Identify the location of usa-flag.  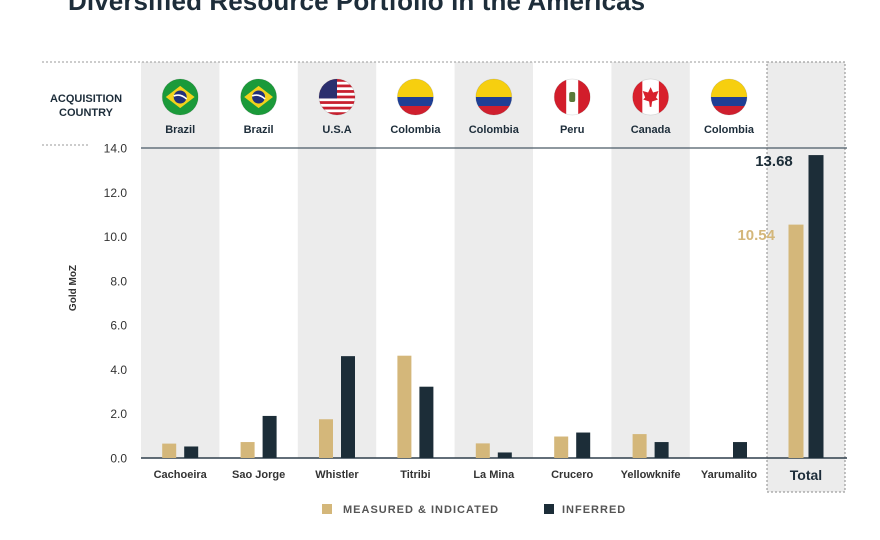
(337, 97).